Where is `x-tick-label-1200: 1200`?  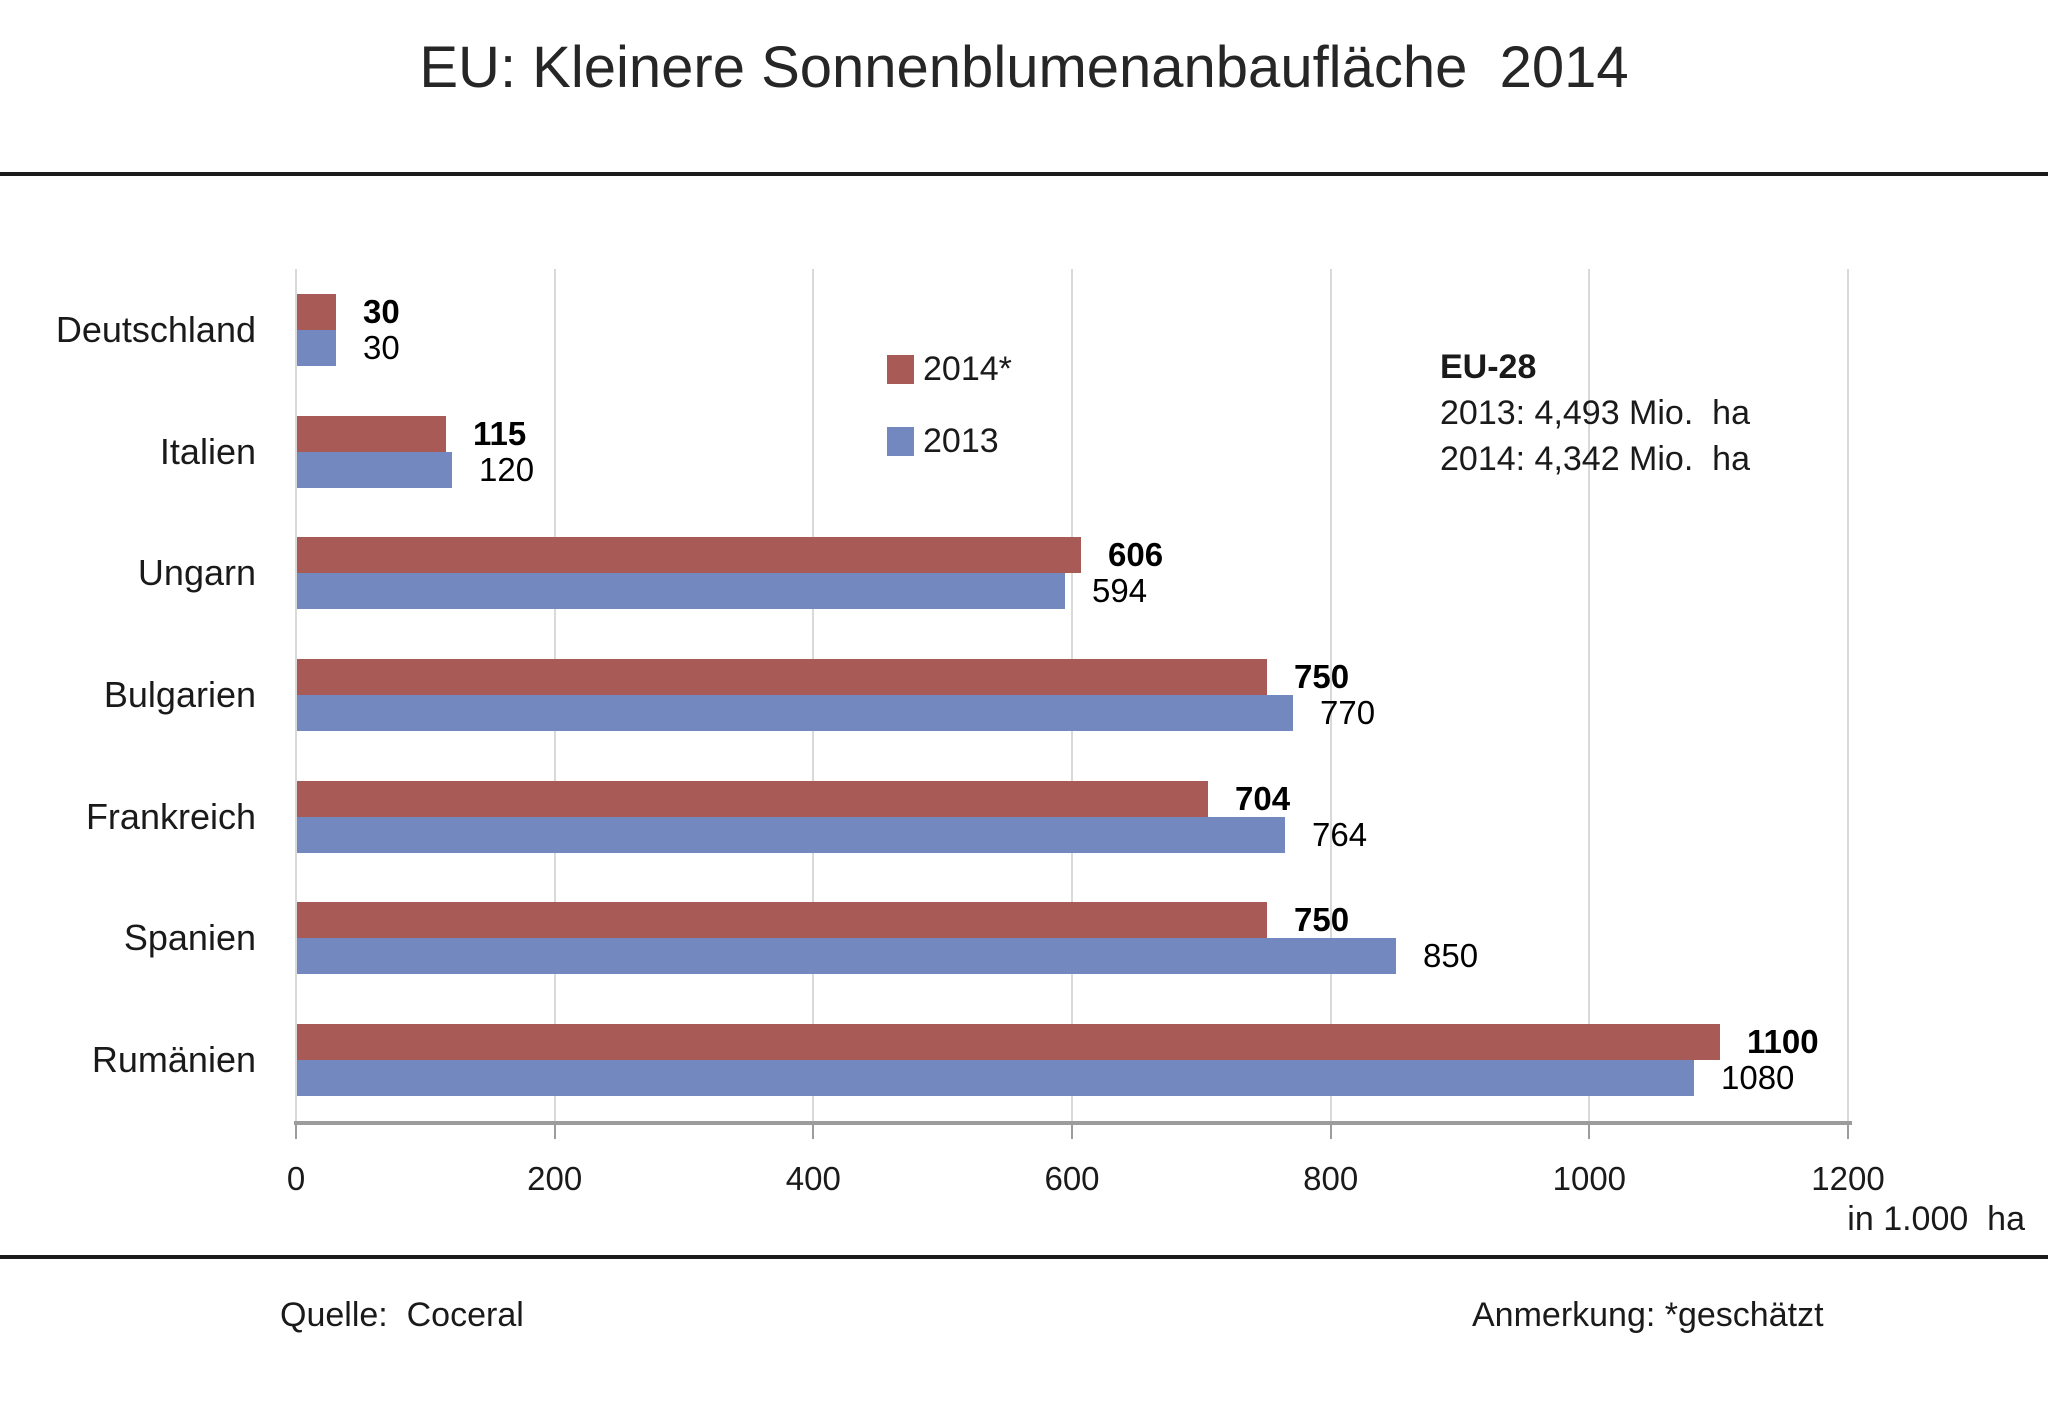
x-tick-label-1200: 1200 is located at coordinates (1848, 1178).